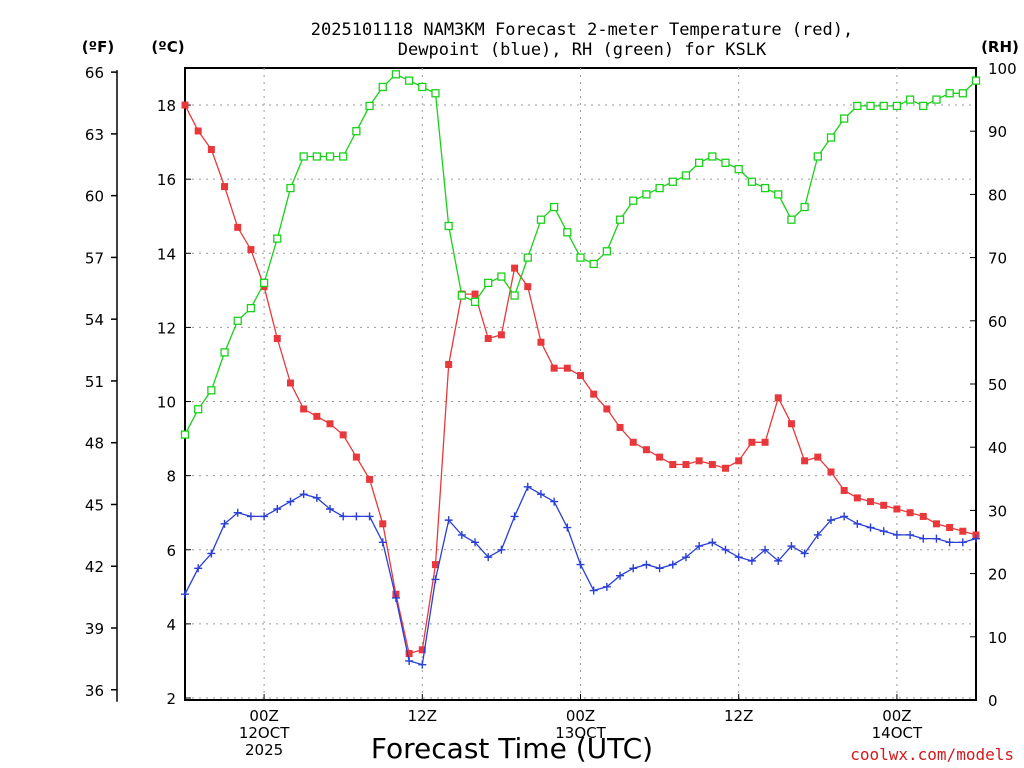 This screenshot has height=768, width=1024. I want to click on rh-tick-label: 20, so click(997, 575).